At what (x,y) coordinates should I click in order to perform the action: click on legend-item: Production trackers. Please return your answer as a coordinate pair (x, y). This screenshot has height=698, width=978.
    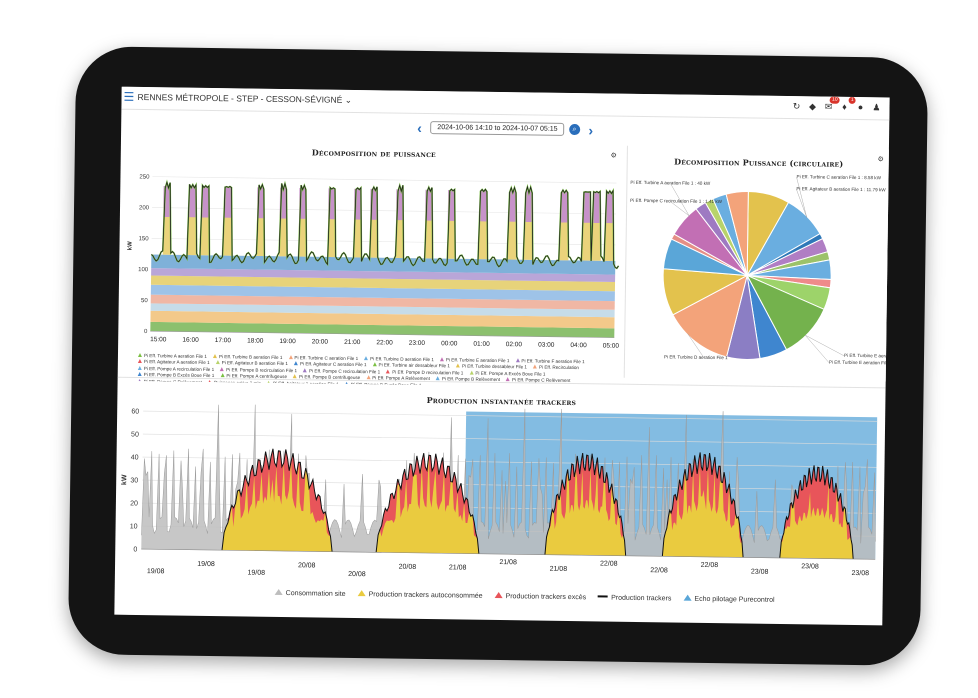
    Looking at the image, I should click on (634, 598).